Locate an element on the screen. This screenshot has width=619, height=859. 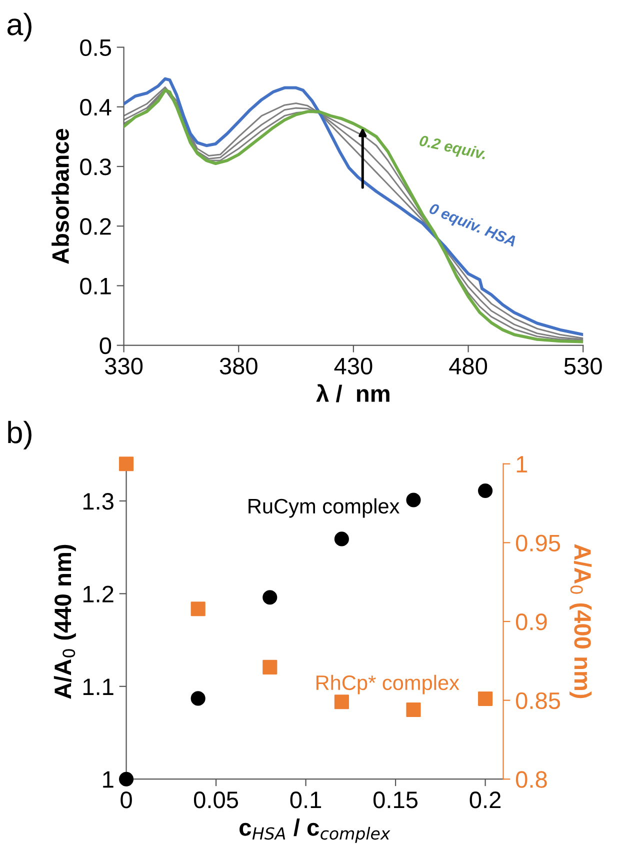
y-tick-label: 0.3 is located at coordinates (95, 167).